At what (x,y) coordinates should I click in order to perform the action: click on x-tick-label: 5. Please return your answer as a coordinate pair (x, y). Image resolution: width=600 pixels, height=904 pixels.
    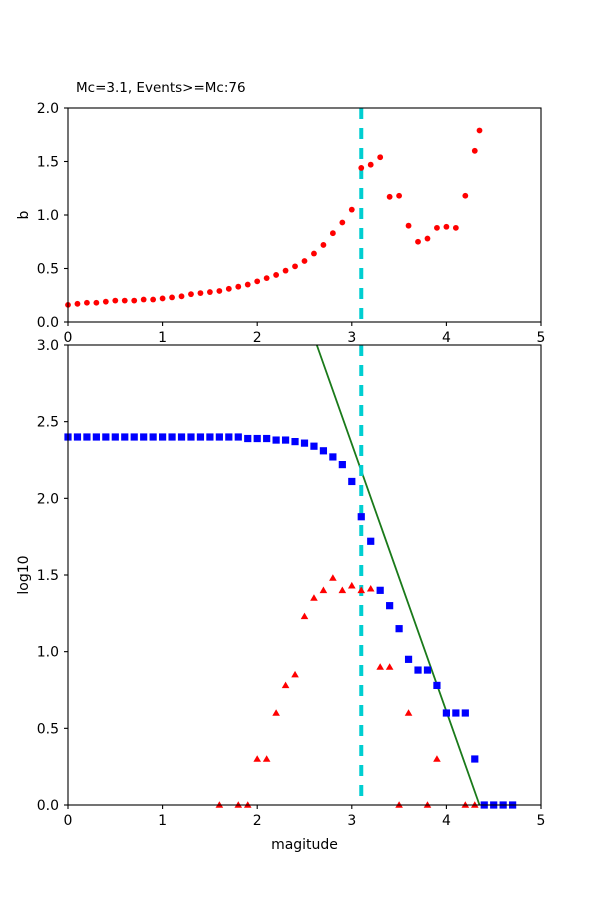
    Looking at the image, I should click on (541, 821).